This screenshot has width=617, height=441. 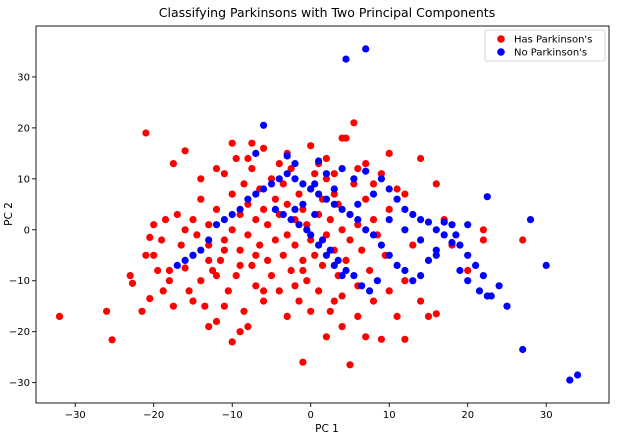 What do you see at coordinates (389, 415) in the screenshot?
I see `x-tick-label: 10` at bounding box center [389, 415].